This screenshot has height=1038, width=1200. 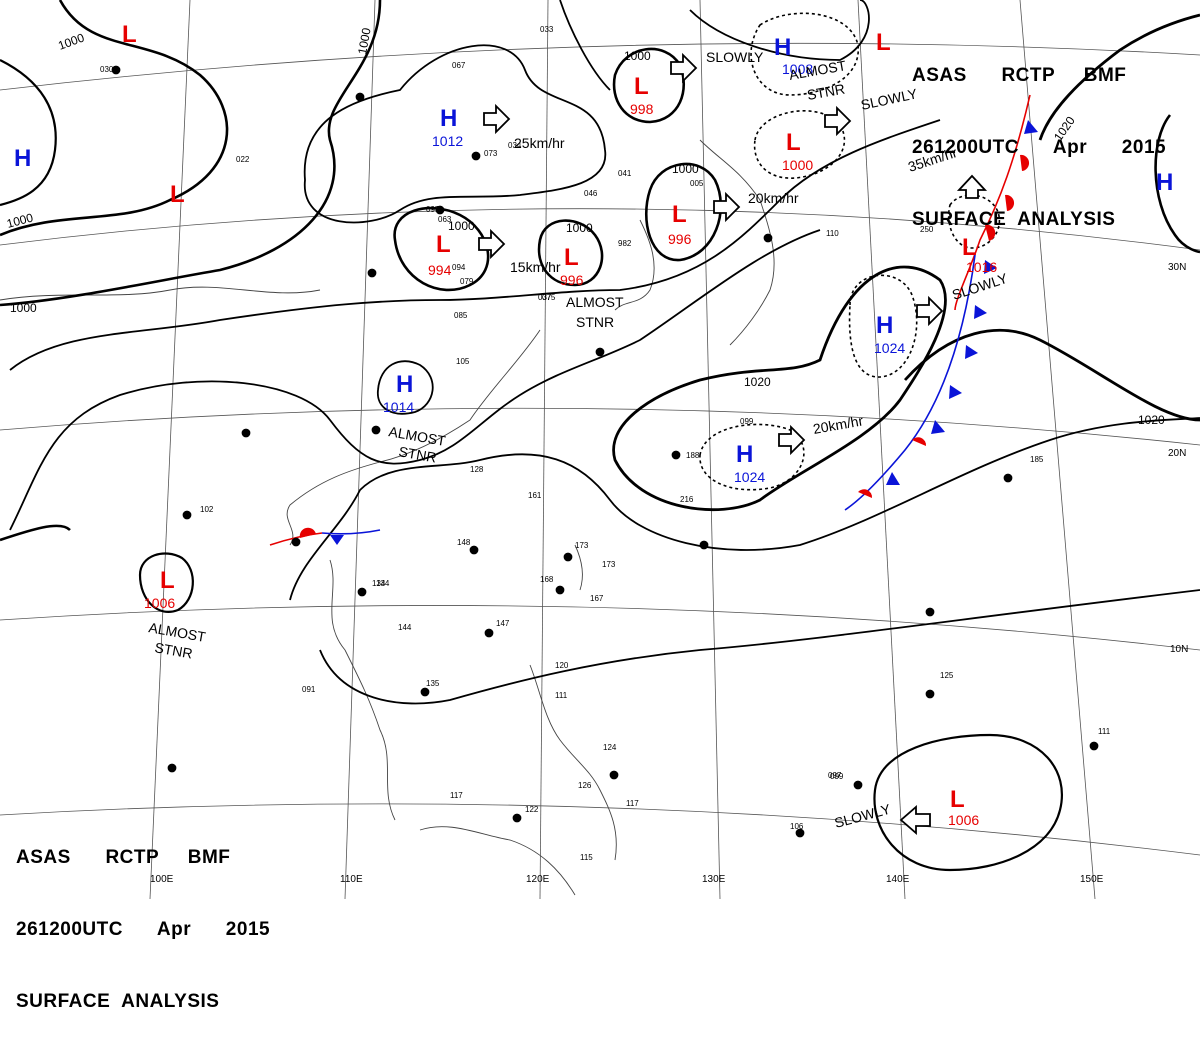 What do you see at coordinates (515, 145) in the screenshot?
I see `station-value: 034` at bounding box center [515, 145].